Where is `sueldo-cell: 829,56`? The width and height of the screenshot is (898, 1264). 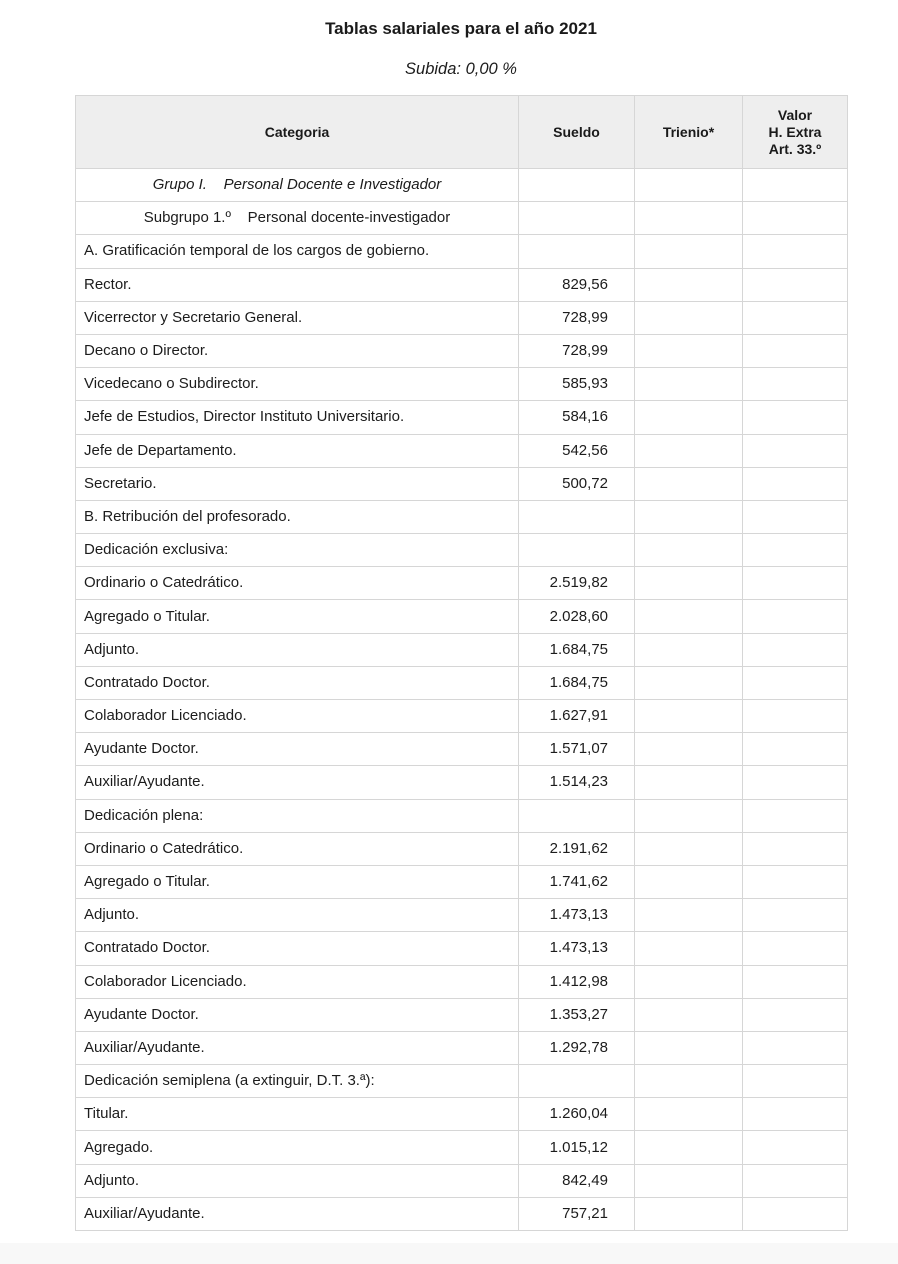
sueldo-cell: 829,56 is located at coordinates (576, 284).